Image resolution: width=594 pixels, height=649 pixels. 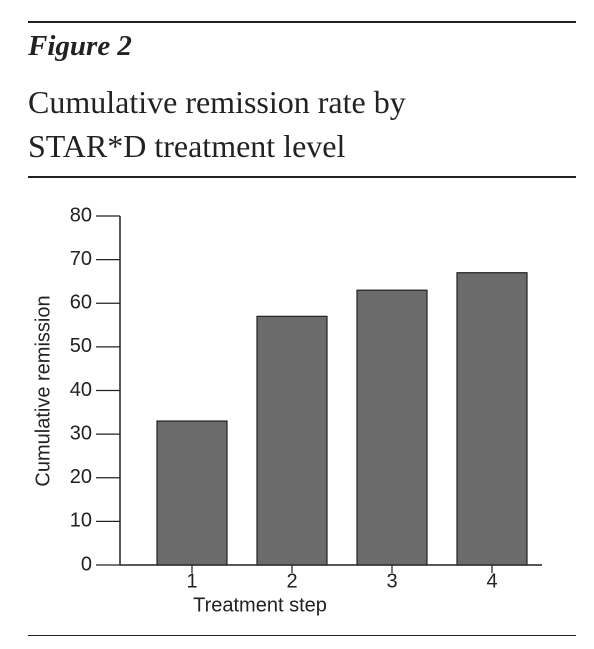 What do you see at coordinates (81, 259) in the screenshot?
I see `y-tick-label: 70` at bounding box center [81, 259].